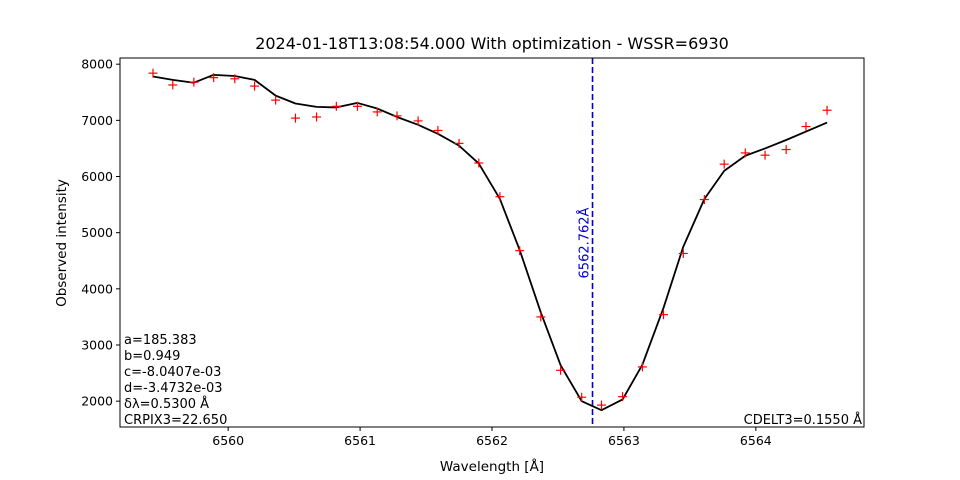  Describe the element at coordinates (624, 440) in the screenshot. I see `x-tick-label: 6563` at that location.